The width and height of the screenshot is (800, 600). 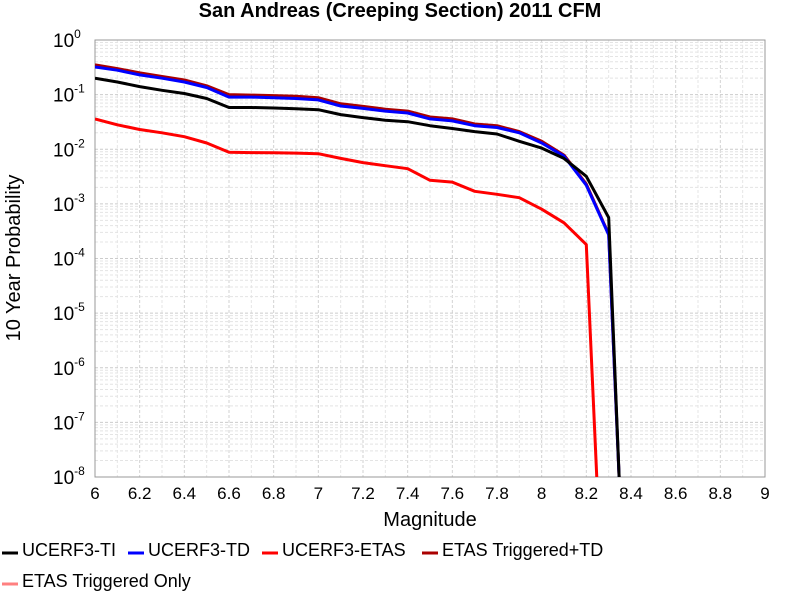 What do you see at coordinates (318, 493) in the screenshot?
I see `x-tick-label: 7` at bounding box center [318, 493].